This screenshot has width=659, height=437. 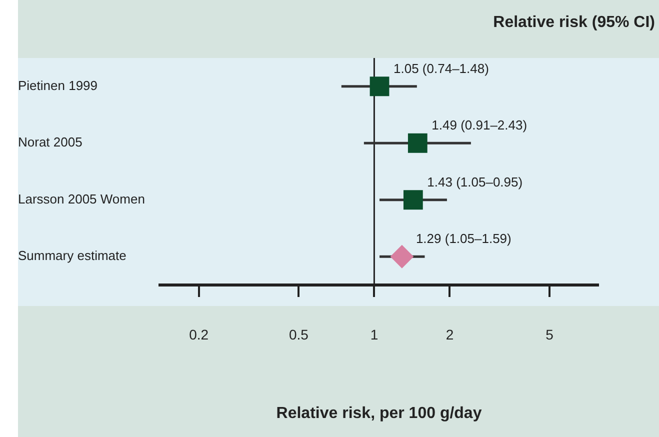 I want to click on x-axis-title: Relative risk, per 100 g/day, so click(x=379, y=413).